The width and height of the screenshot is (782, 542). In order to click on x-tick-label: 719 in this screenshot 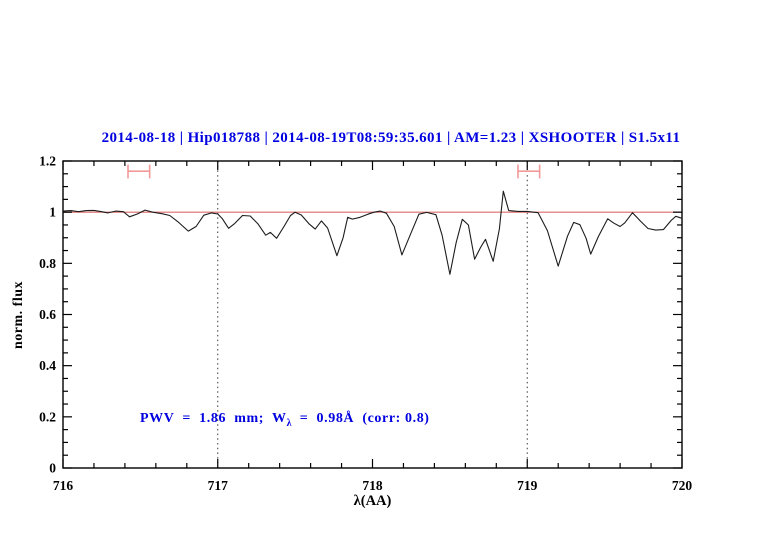, I will do `click(527, 485)`.